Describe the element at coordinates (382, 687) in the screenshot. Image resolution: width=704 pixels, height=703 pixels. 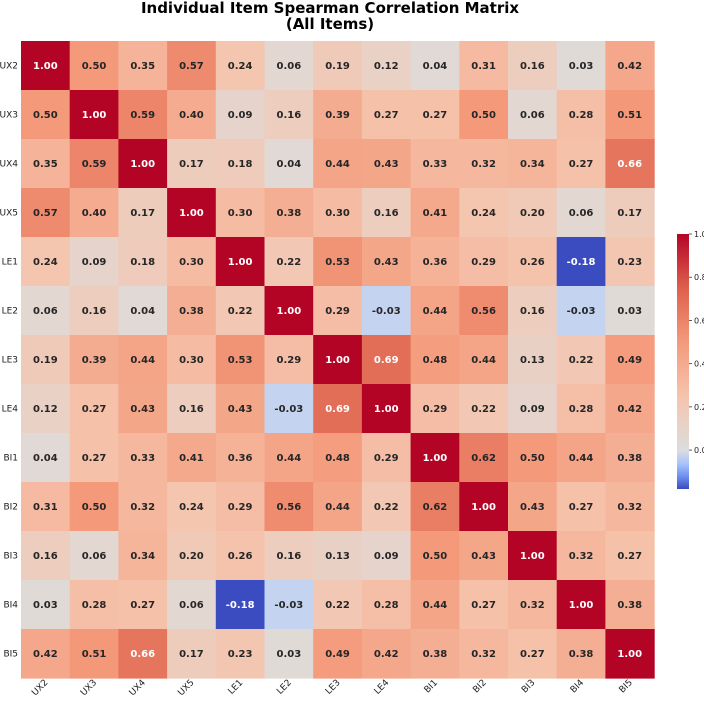
I see `column-tick-label: LE4` at that location.